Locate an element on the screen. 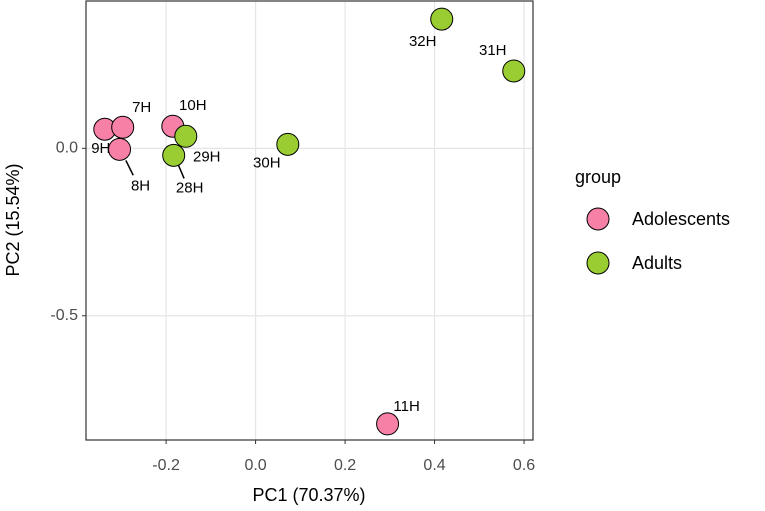  legend-title: group is located at coordinates (598, 177).